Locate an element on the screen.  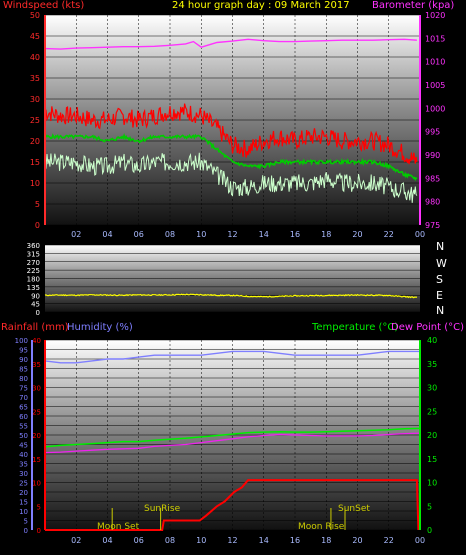
rain-x-tick-label: 12 is located at coordinates (232, 540).